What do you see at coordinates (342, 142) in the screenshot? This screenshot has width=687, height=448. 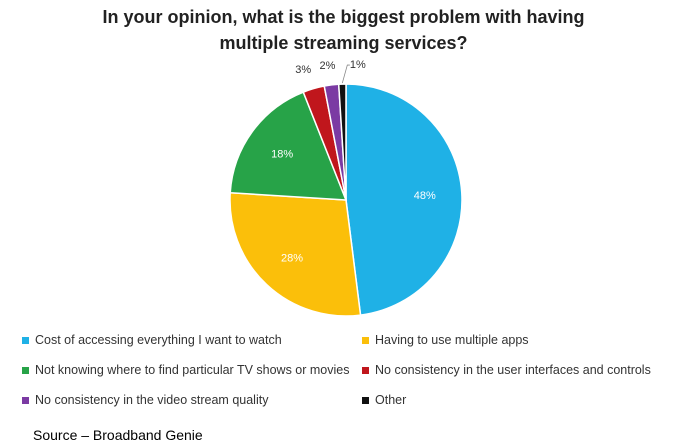 I see `pie-slice-other` at bounding box center [342, 142].